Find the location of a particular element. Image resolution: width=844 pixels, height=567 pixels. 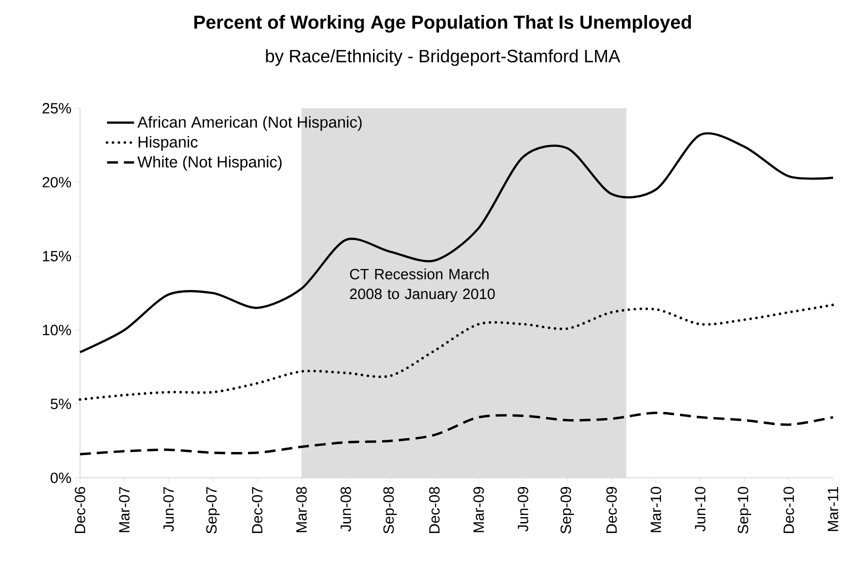

x-tick-label: Dec-07 is located at coordinates (257, 509).